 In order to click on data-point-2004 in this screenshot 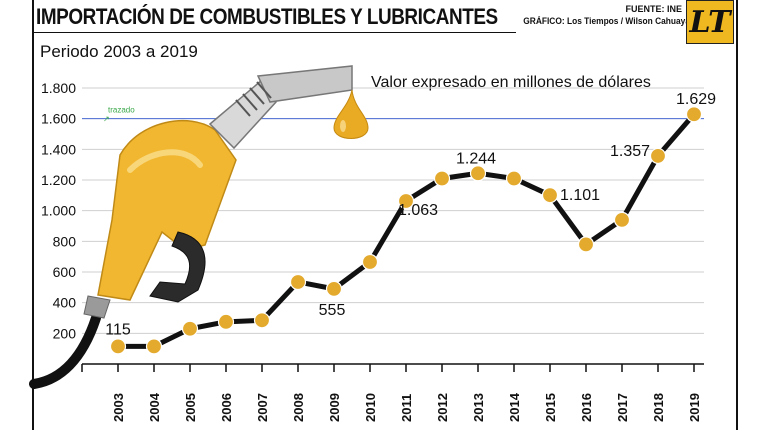, I will do `click(154, 346)`.